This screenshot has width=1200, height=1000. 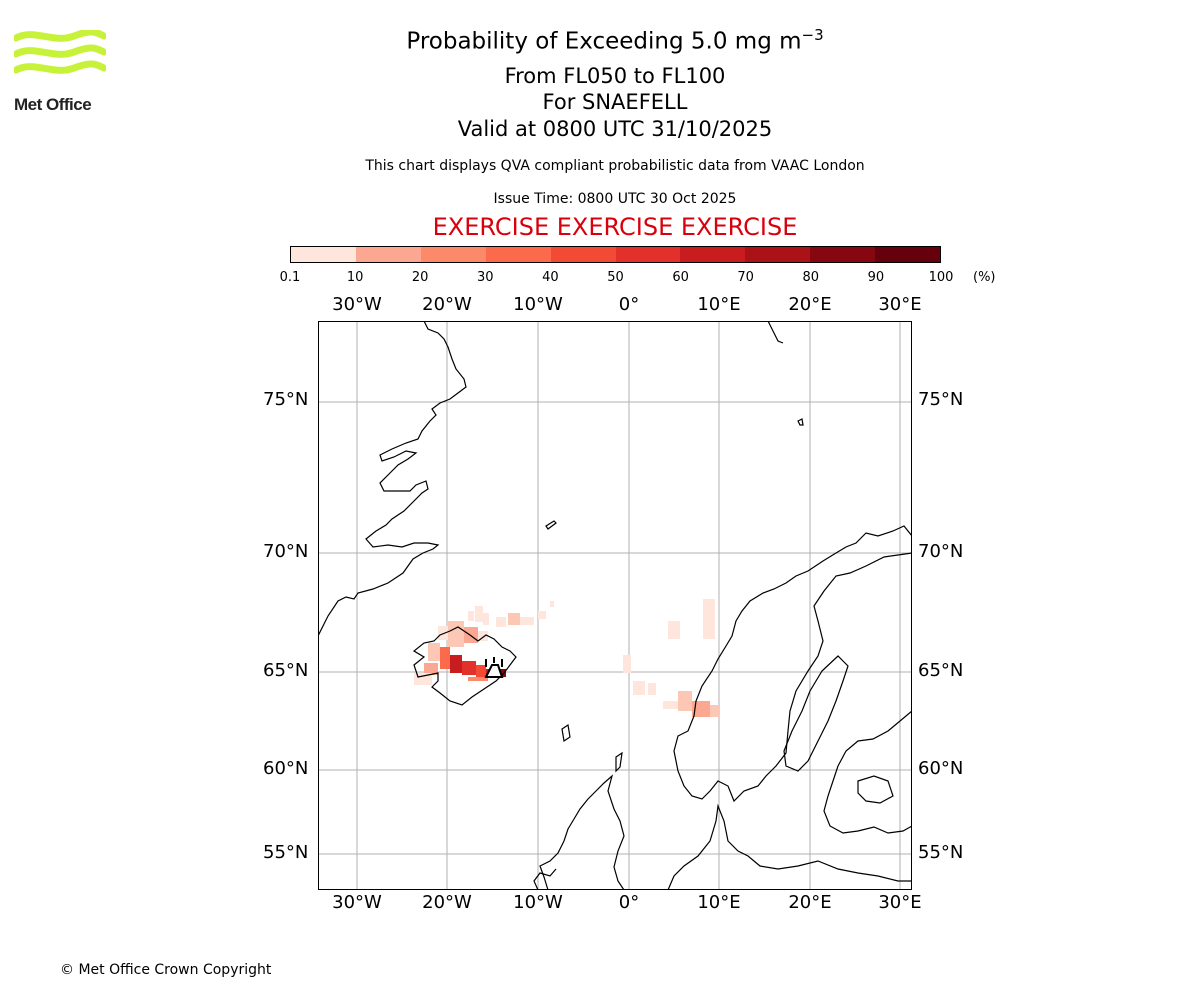 What do you see at coordinates (286, 852) in the screenshot?
I see `lat-label-left: 55°N` at bounding box center [286, 852].